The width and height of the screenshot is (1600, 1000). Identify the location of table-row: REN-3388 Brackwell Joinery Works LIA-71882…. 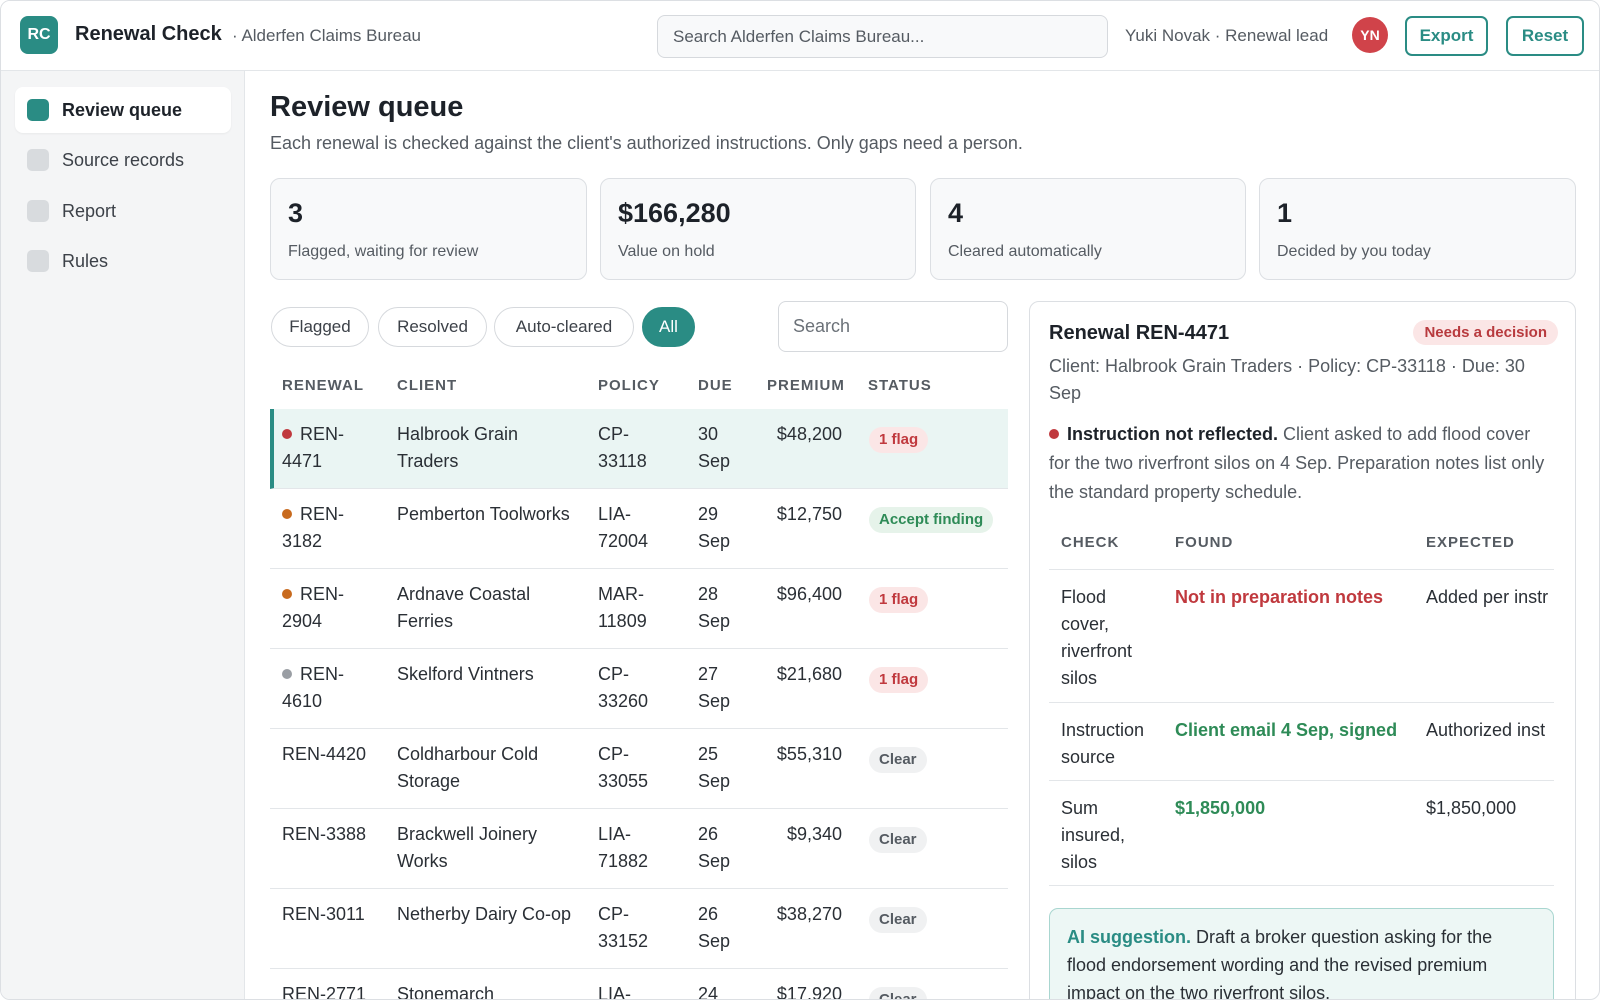
(639, 849).